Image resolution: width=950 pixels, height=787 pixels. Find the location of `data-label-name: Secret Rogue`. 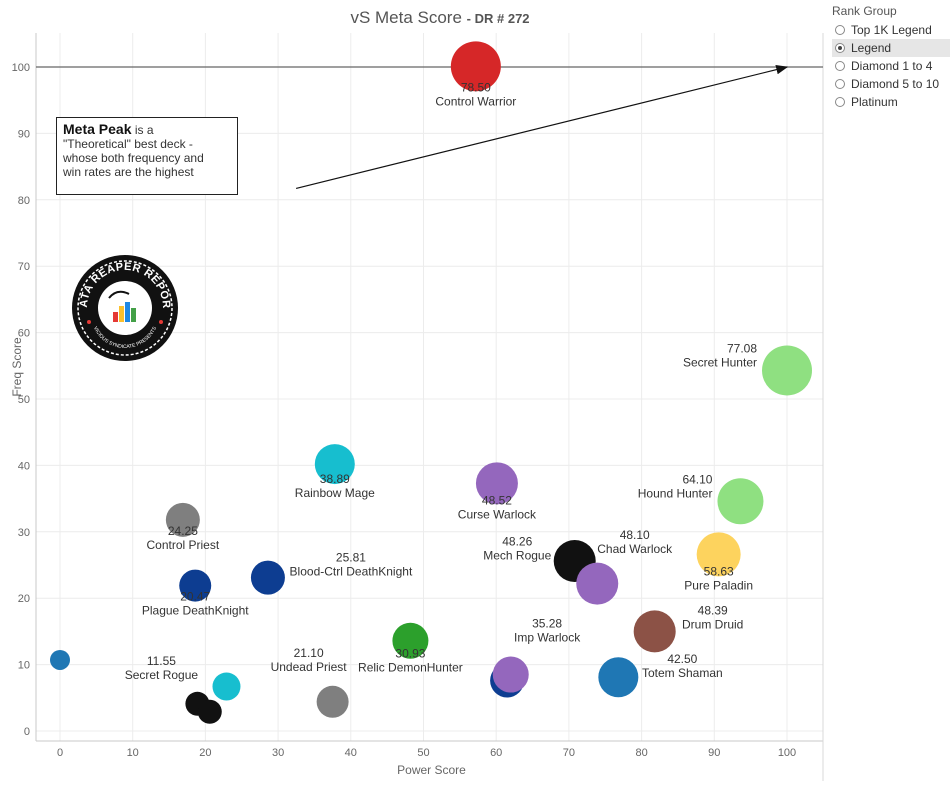

data-label-name: Secret Rogue is located at coordinates (162, 675).